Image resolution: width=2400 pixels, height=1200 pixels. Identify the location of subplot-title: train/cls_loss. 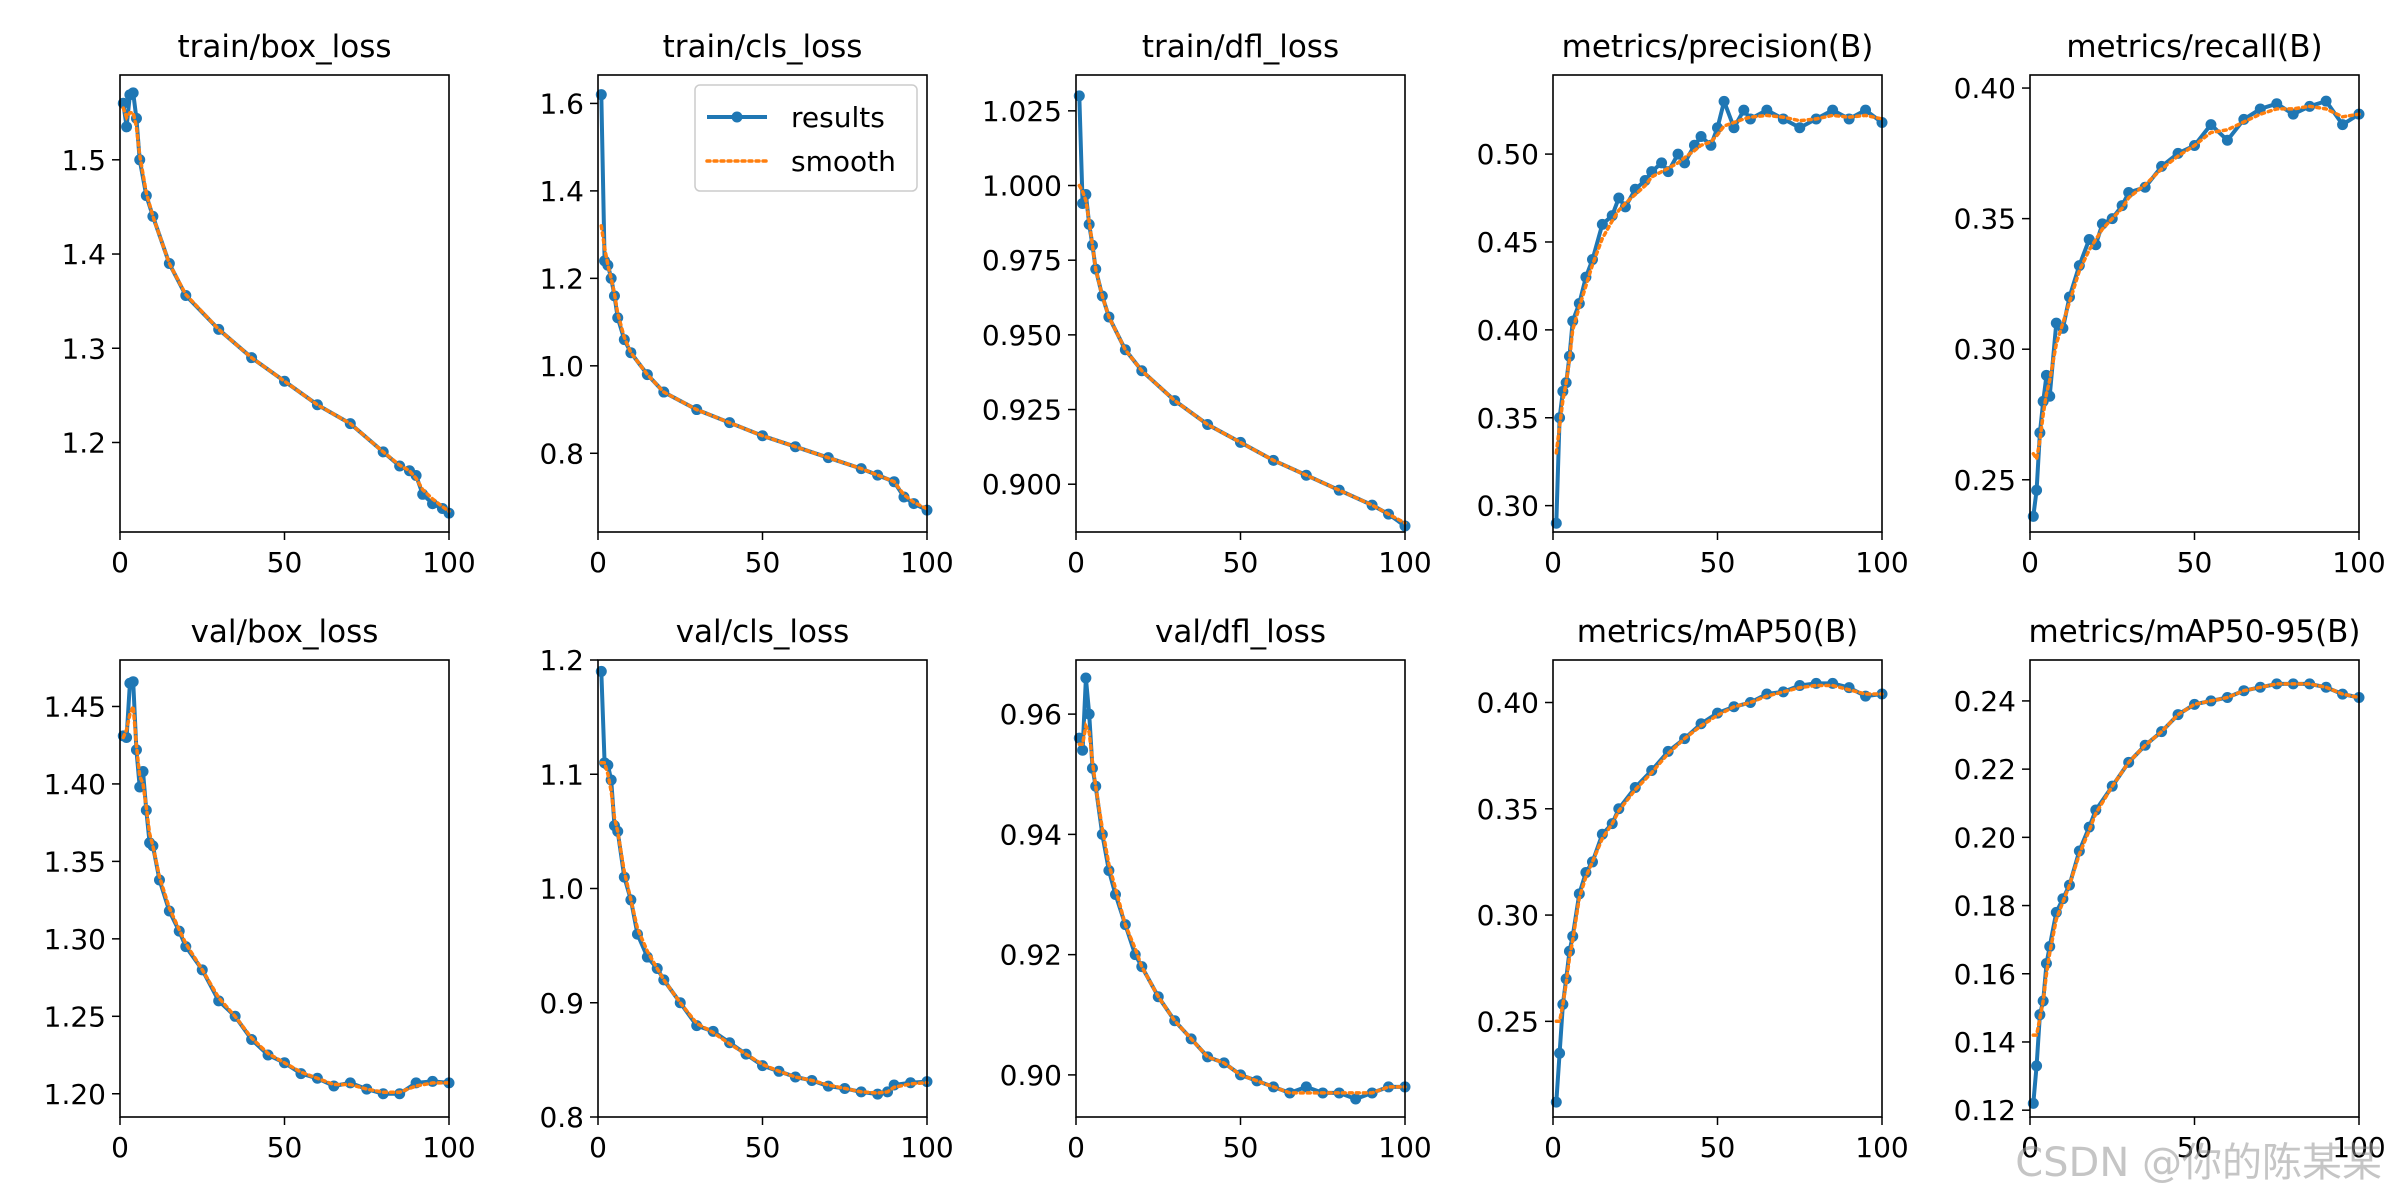
(763, 47).